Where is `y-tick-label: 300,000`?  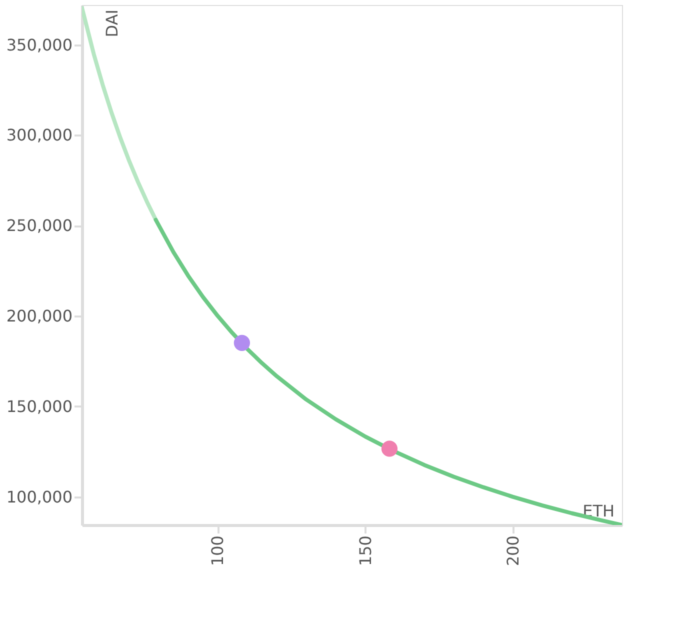
y-tick-label: 300,000 is located at coordinates (39, 135).